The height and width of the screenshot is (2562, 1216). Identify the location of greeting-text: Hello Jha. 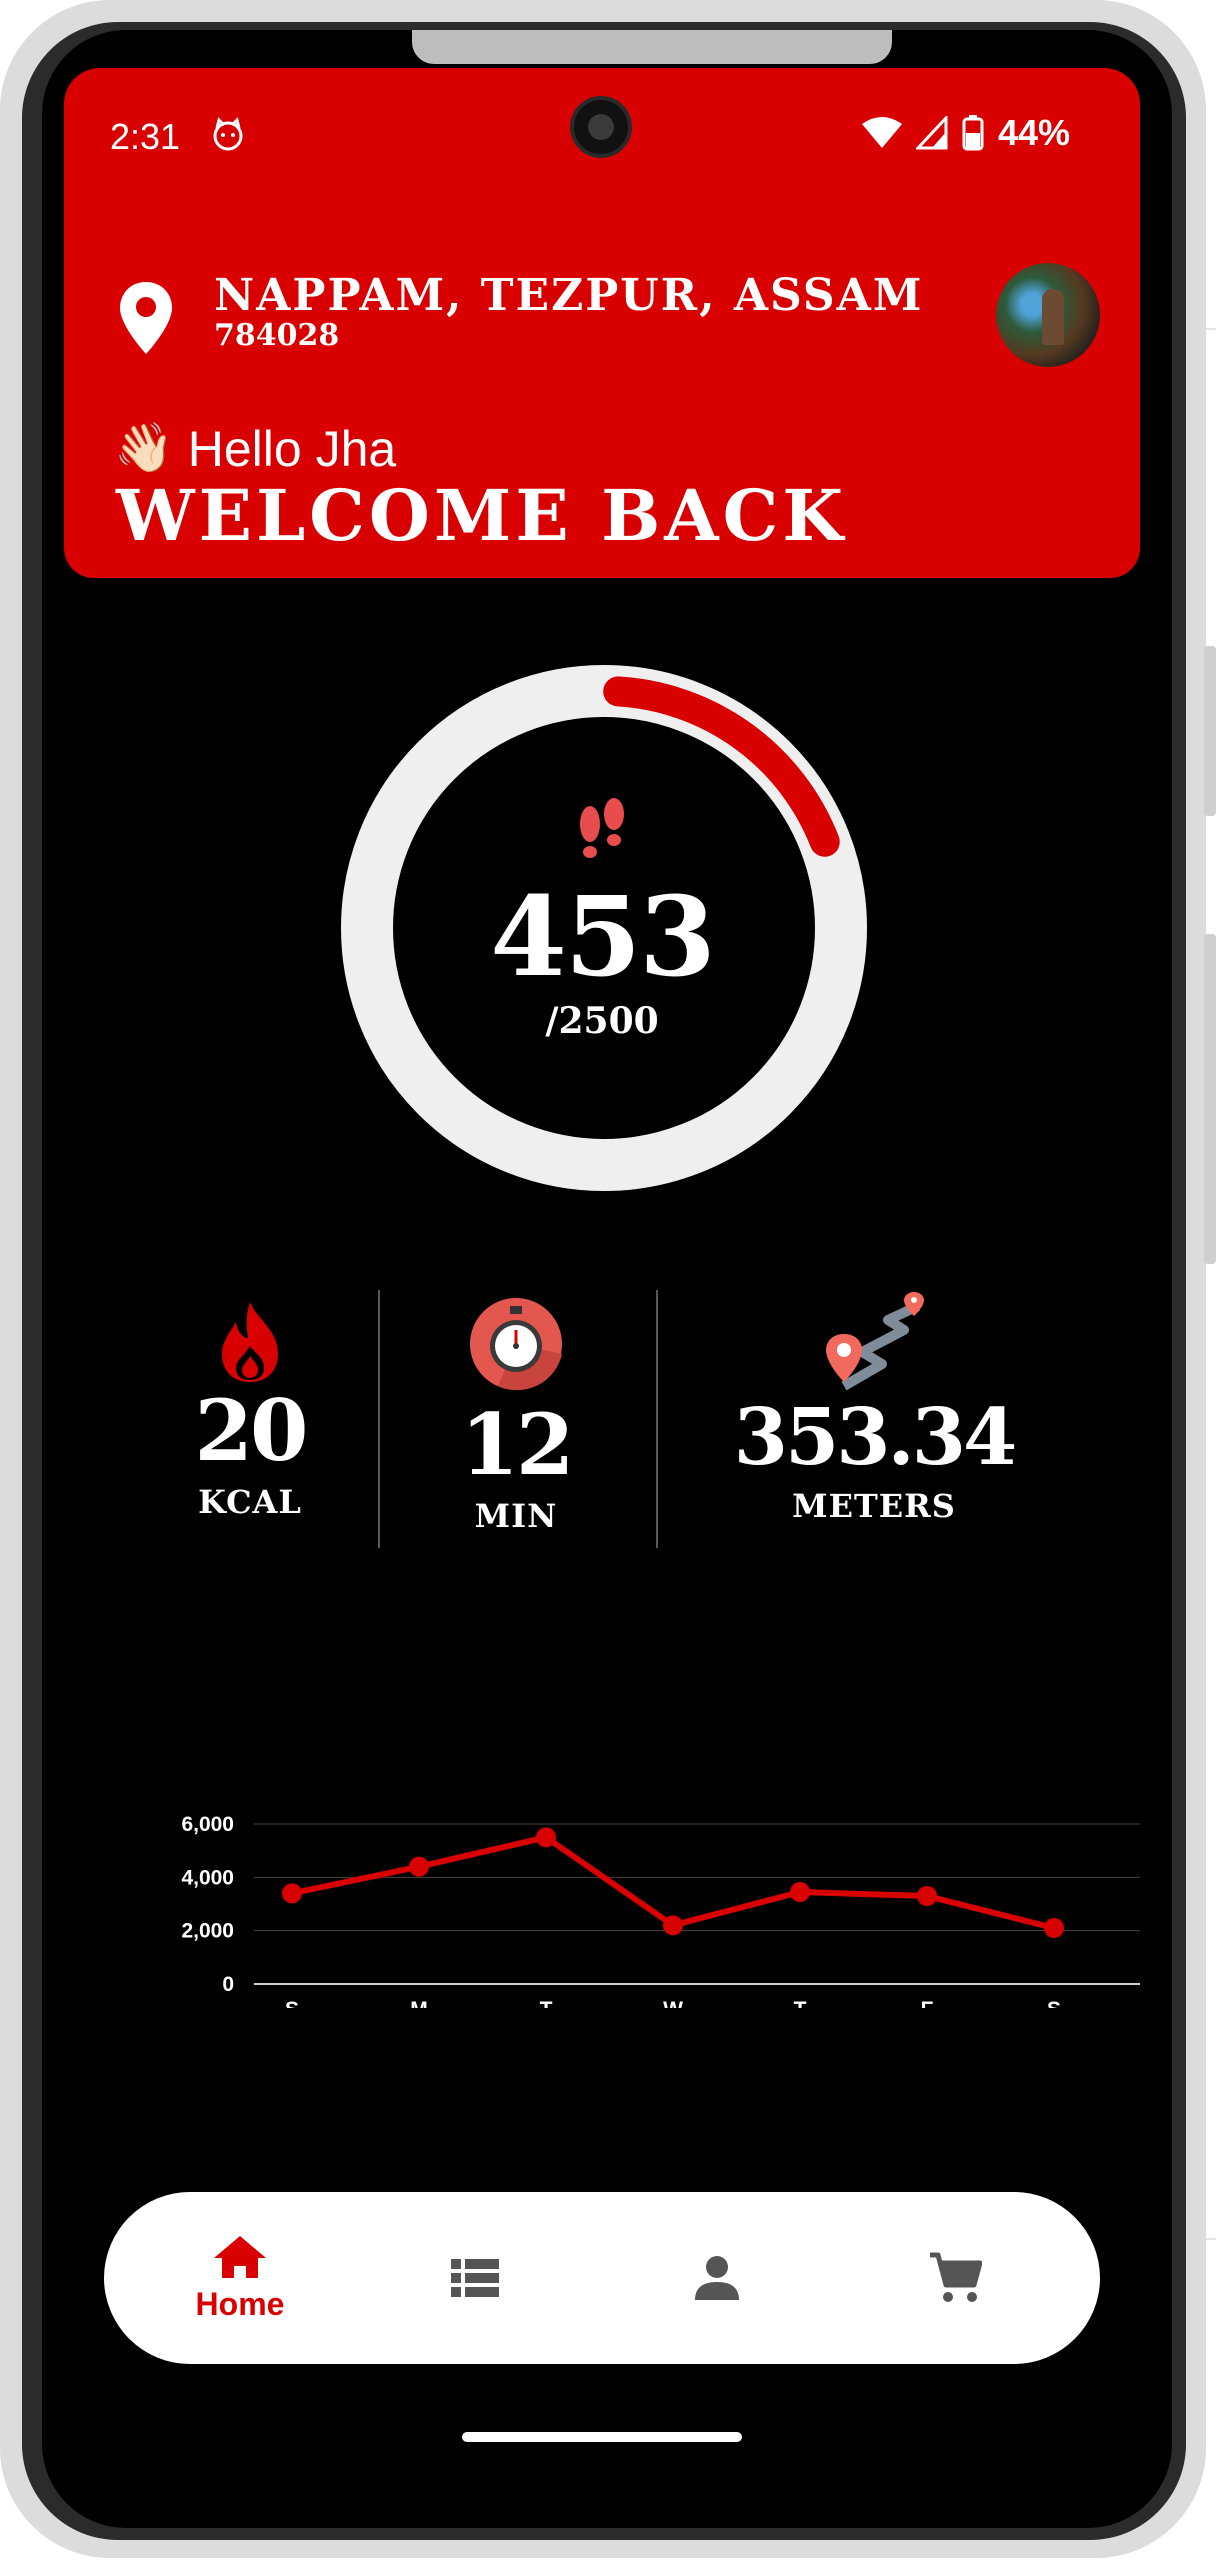
(292, 449).